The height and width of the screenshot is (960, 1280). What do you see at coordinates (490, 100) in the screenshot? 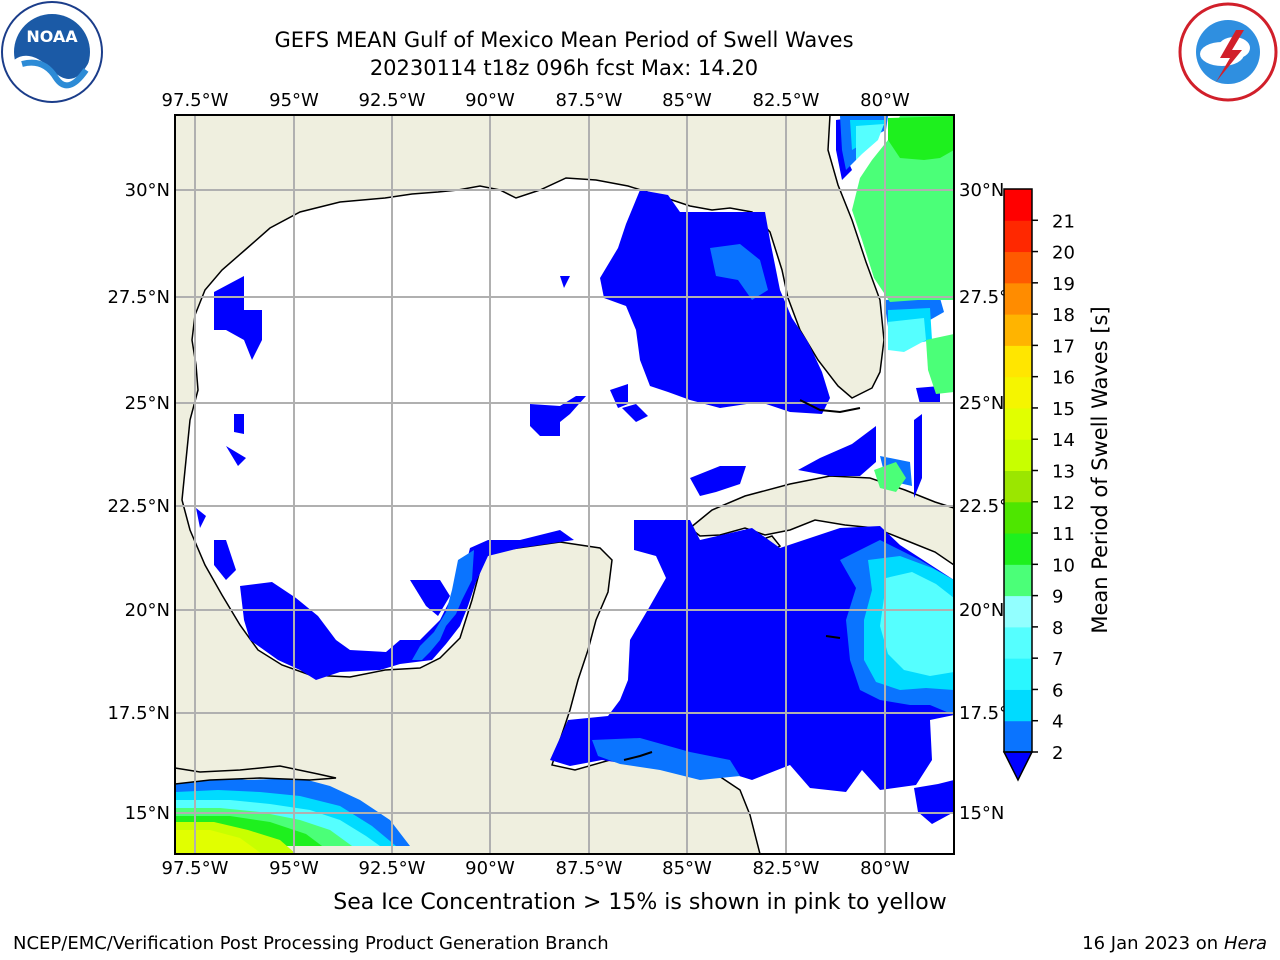
I see `lon-label-top: 90°W` at bounding box center [490, 100].